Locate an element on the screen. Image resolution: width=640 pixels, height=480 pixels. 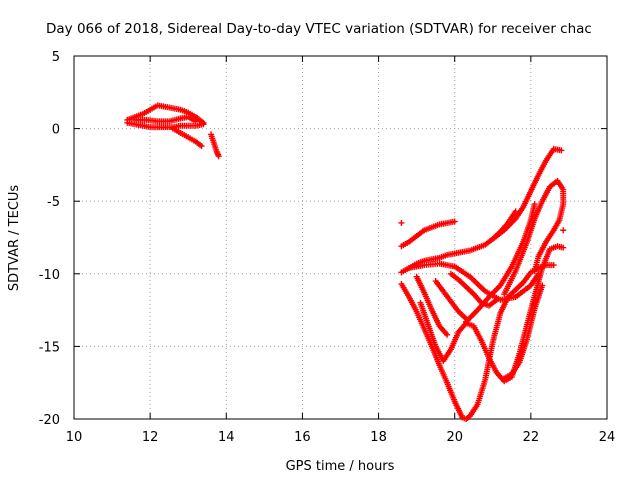
series-arc-q is located at coordinates (534, 237).